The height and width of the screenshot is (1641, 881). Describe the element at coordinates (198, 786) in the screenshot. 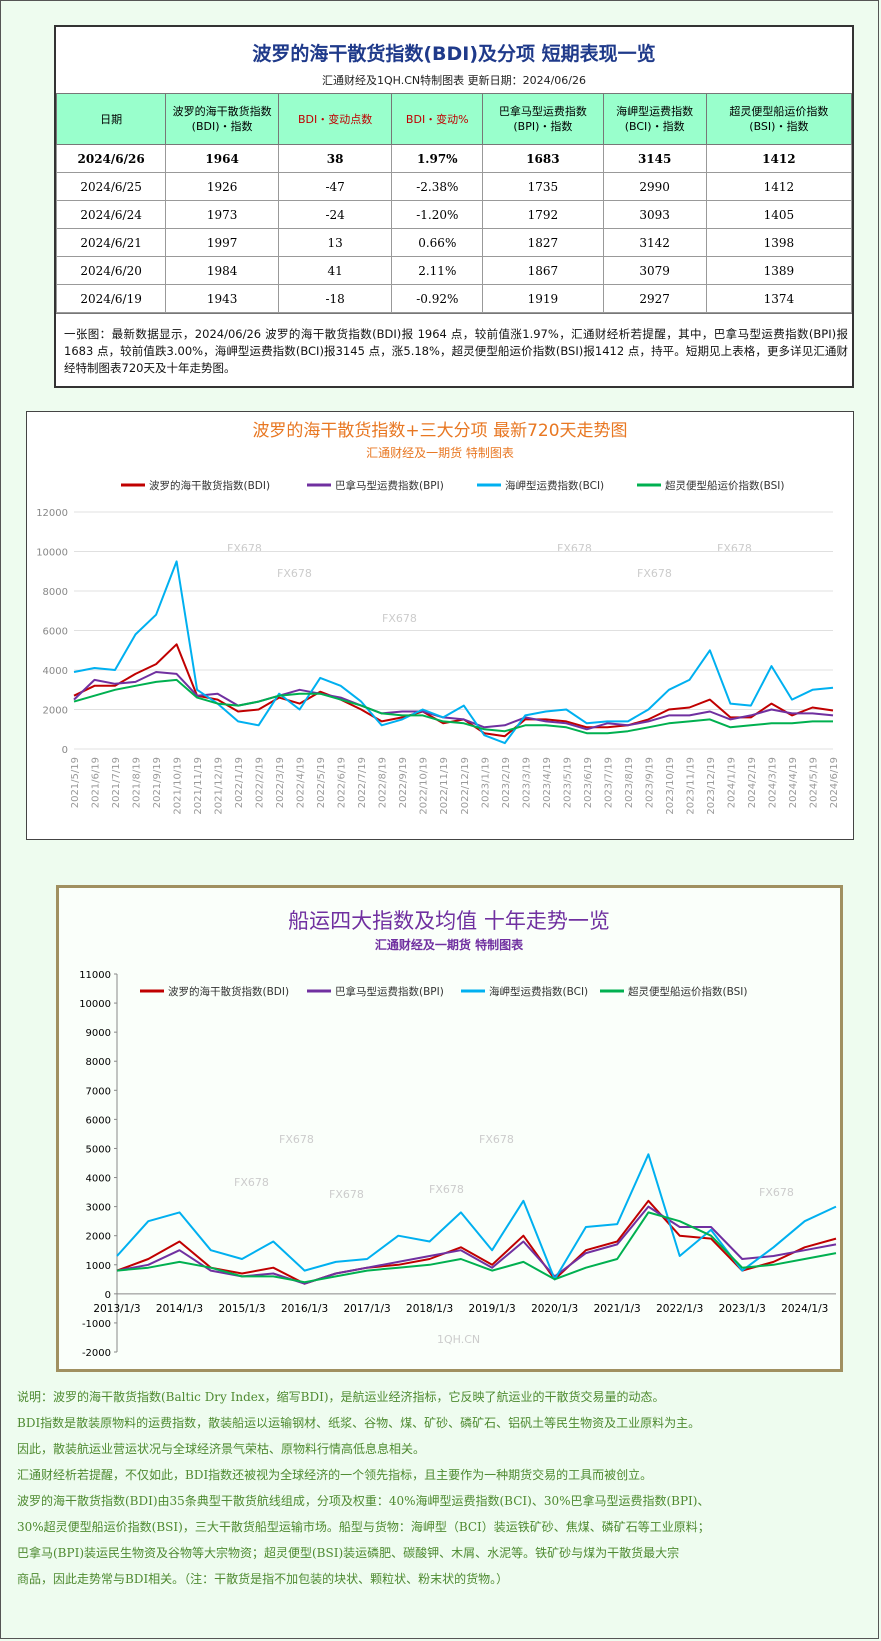

I see `x-tick-label: 2021/11/19` at that location.